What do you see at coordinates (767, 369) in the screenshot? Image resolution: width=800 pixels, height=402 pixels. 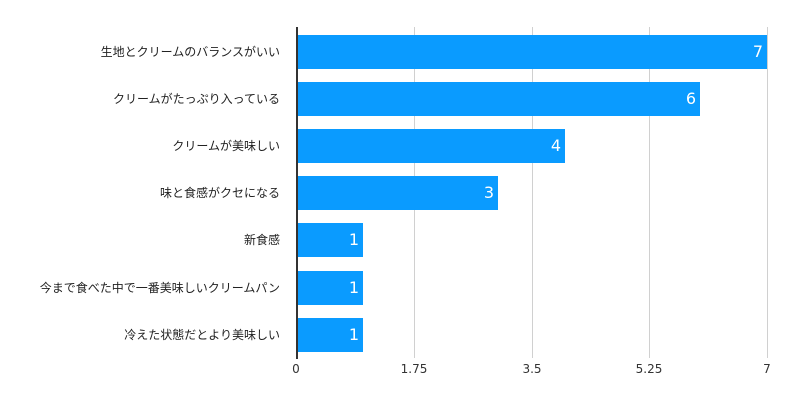 I see `x-tick-label: 7` at bounding box center [767, 369].